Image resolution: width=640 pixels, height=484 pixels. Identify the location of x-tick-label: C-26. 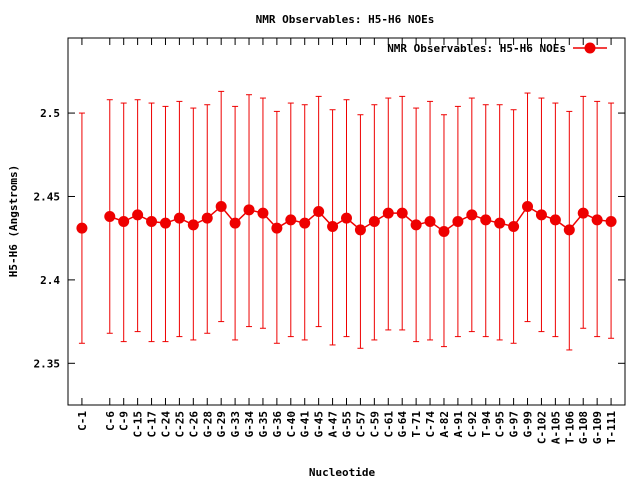
(193, 424).